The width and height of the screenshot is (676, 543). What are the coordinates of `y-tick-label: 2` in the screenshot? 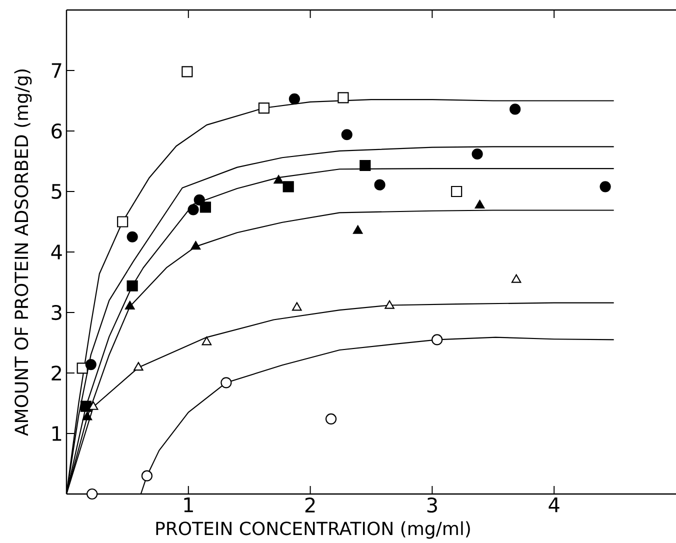 It's located at (56, 373).